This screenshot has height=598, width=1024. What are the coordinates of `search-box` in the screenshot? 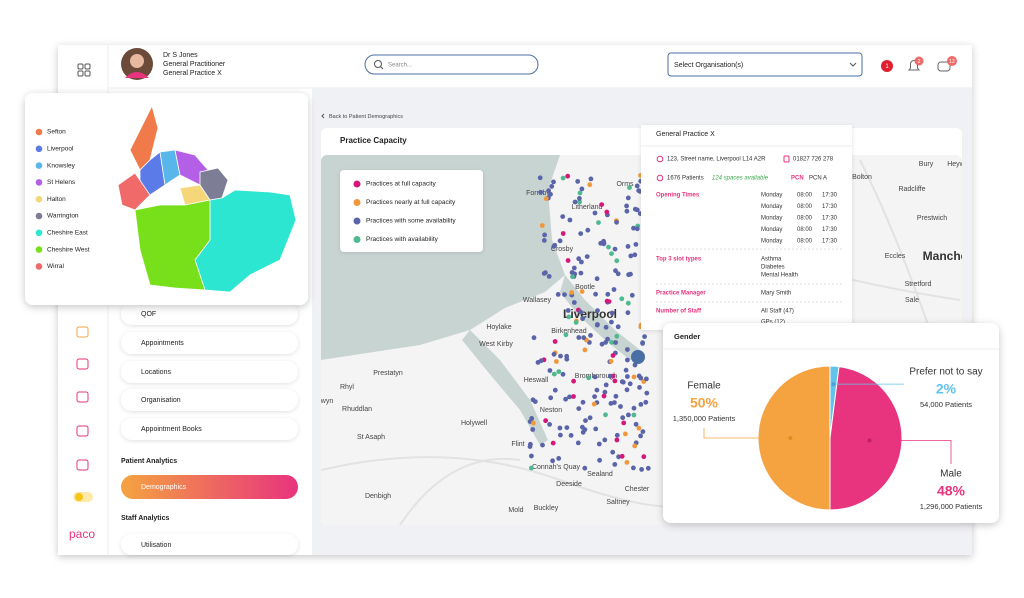 It's located at (451, 64).